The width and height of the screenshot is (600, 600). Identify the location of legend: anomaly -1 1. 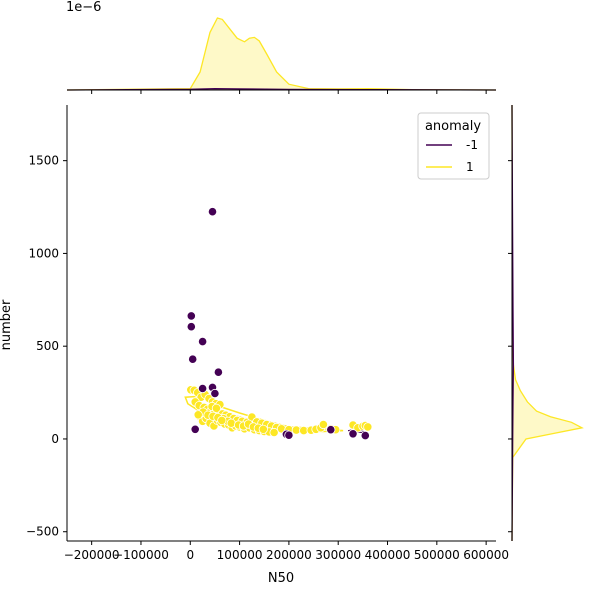
(453, 146).